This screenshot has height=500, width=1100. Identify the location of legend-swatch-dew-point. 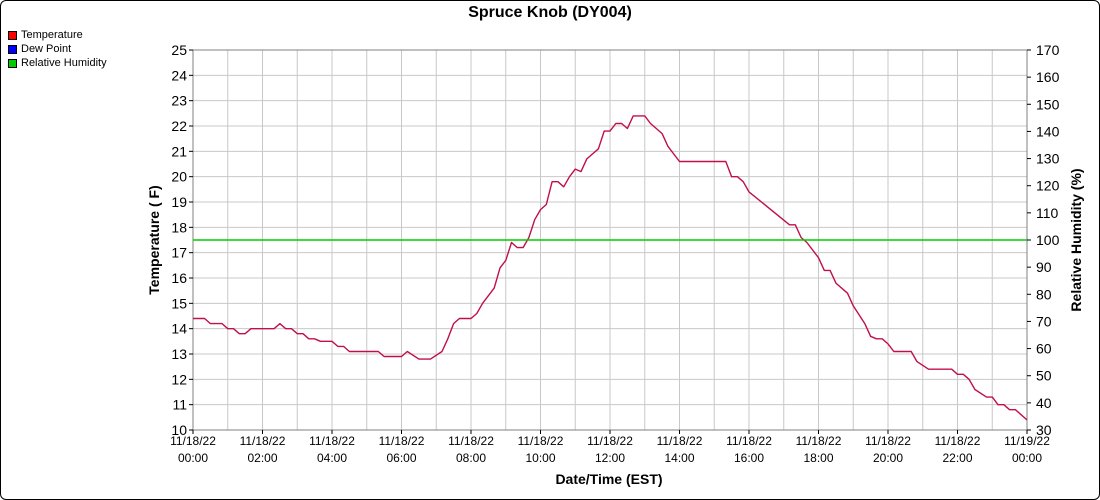
(12, 49).